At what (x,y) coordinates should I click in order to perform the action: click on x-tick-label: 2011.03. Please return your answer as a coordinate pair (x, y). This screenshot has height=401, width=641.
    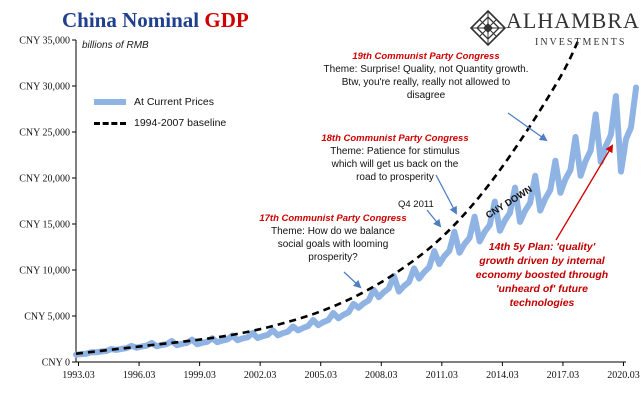
    Looking at the image, I should click on (442, 375).